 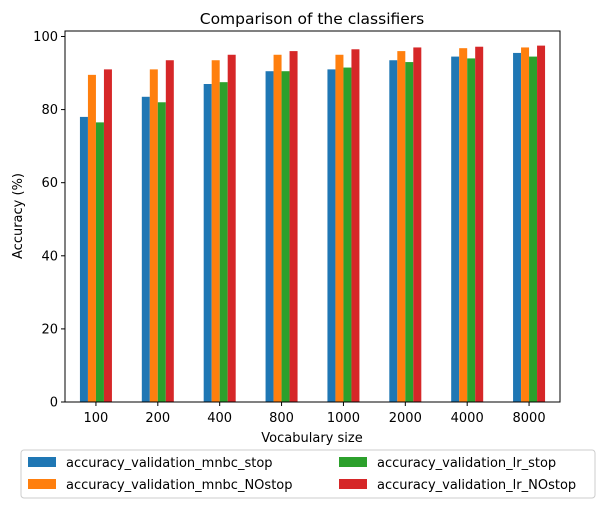 What do you see at coordinates (409, 232) in the screenshot?
I see `bar-accuracy_validation_lr_stop-2000` at bounding box center [409, 232].